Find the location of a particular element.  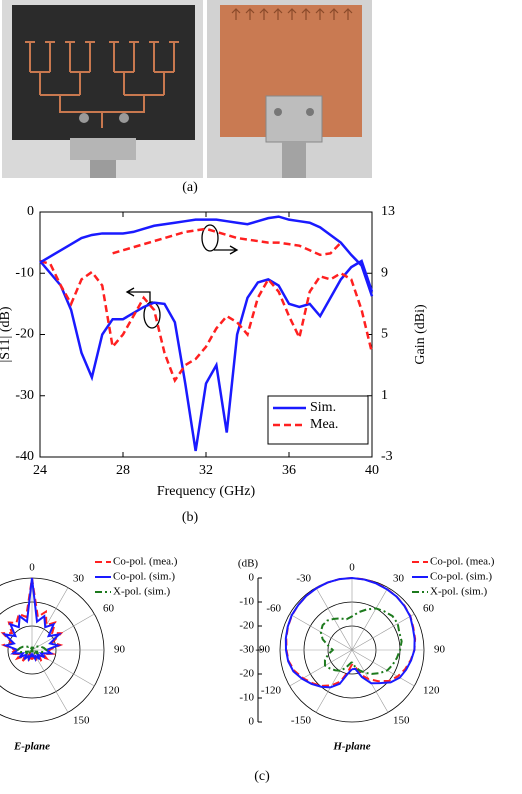

y-tick-label: 0 is located at coordinates (30, 211).